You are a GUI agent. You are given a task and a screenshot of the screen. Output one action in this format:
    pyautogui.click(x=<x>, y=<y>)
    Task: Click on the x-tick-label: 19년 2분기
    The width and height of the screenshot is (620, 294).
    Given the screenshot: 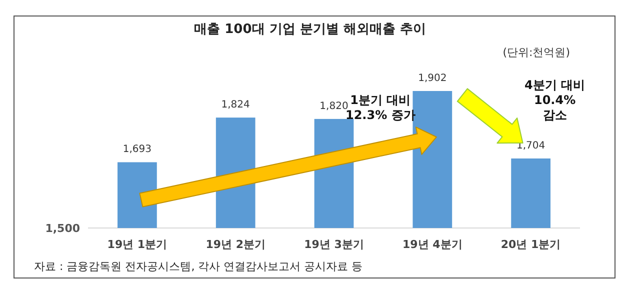 What is the action you would take?
    pyautogui.click(x=236, y=244)
    